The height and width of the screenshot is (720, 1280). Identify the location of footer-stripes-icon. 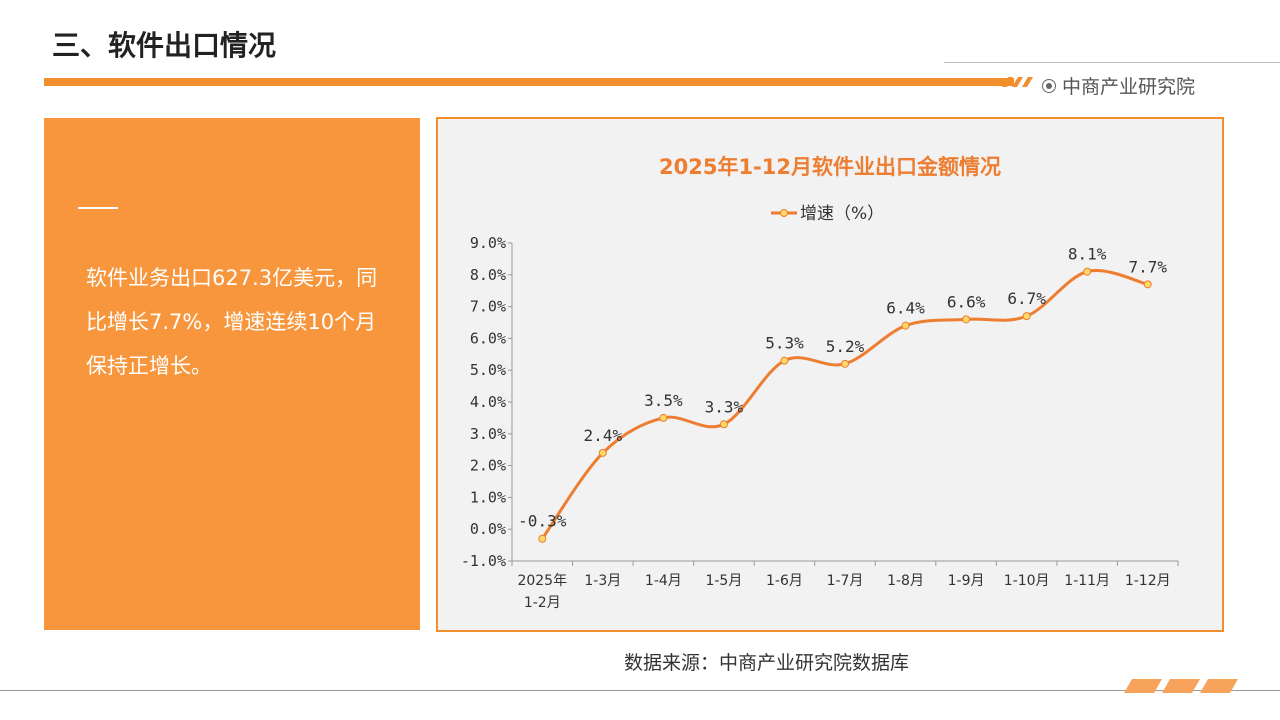
(1181, 686).